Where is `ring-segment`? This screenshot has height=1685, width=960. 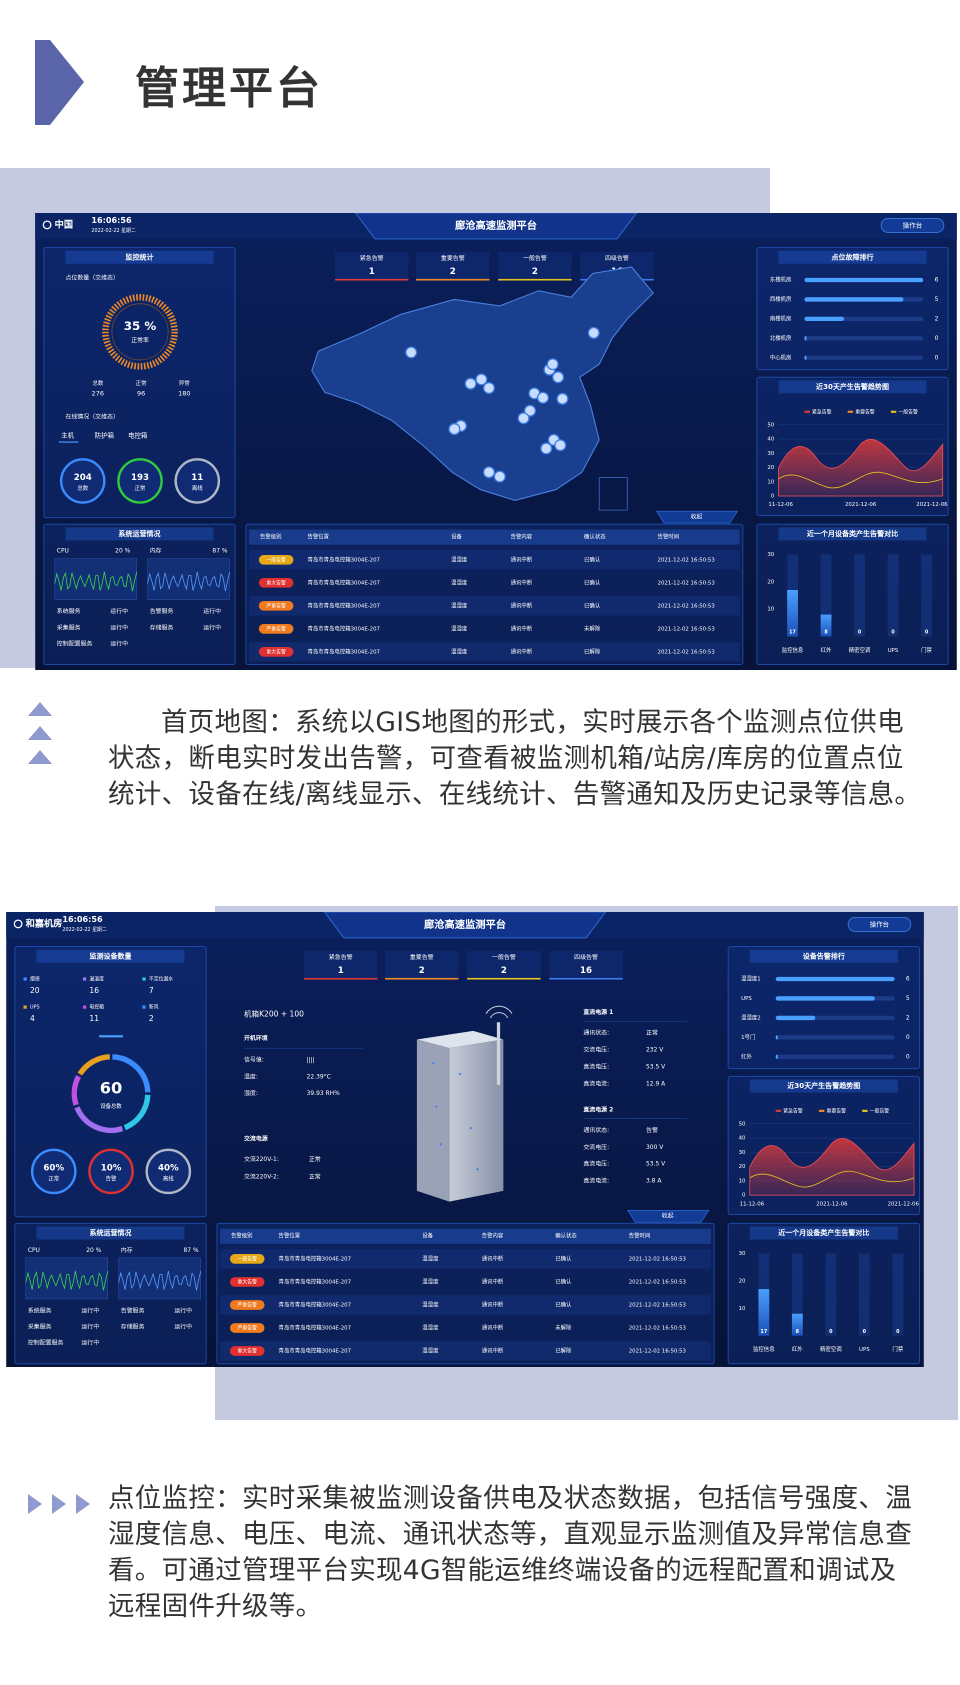 ring-segment is located at coordinates (131, 1073).